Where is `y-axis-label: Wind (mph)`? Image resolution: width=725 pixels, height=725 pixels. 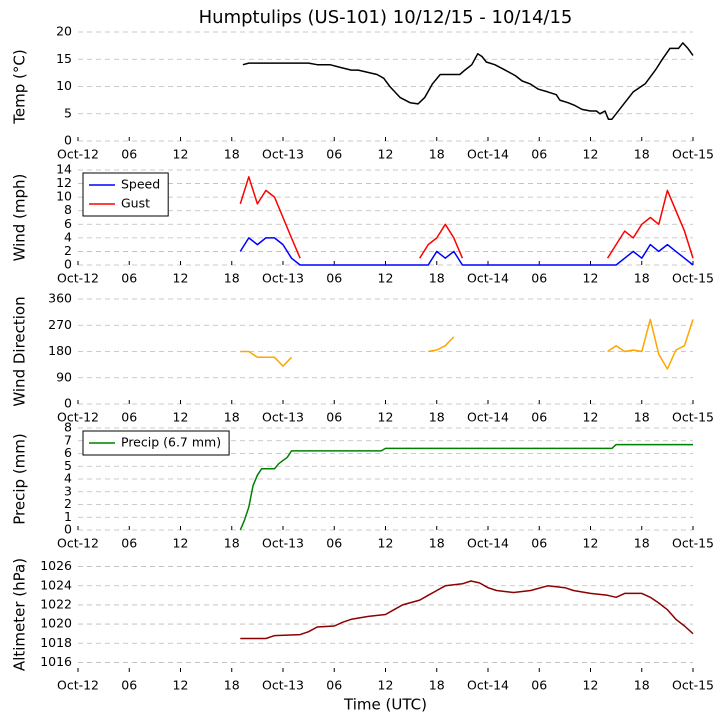 y-axis-label: Wind (mph) is located at coordinates (20, 218).